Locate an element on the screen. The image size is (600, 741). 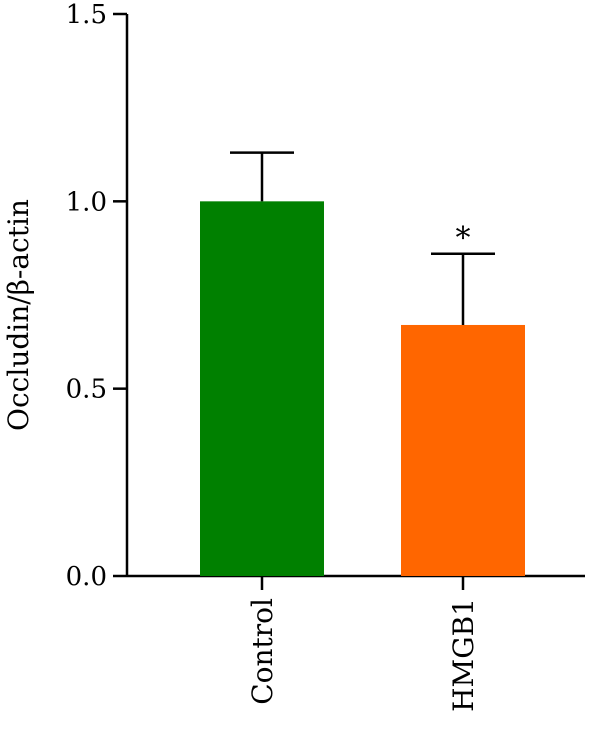
significance-marker: * is located at coordinates (463, 238).